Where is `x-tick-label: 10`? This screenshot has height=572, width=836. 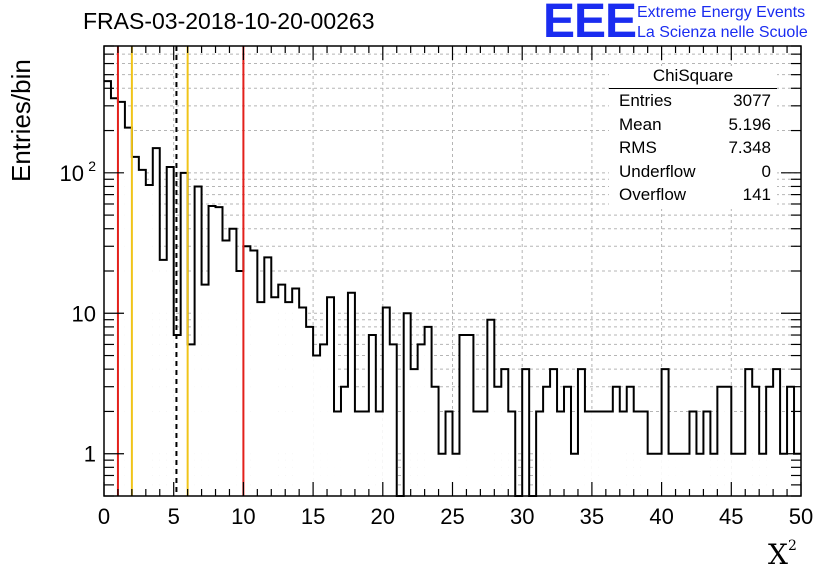 x-tick-label: 10 is located at coordinates (243, 516).